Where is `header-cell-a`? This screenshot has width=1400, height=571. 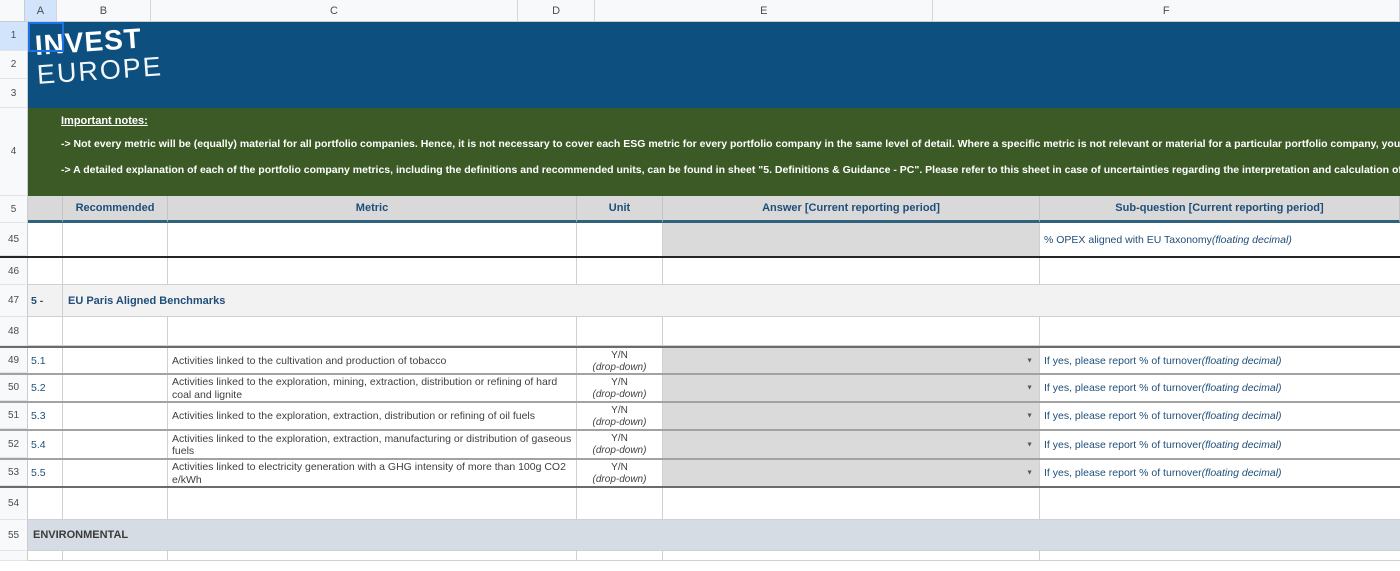 header-cell-a is located at coordinates (45, 209).